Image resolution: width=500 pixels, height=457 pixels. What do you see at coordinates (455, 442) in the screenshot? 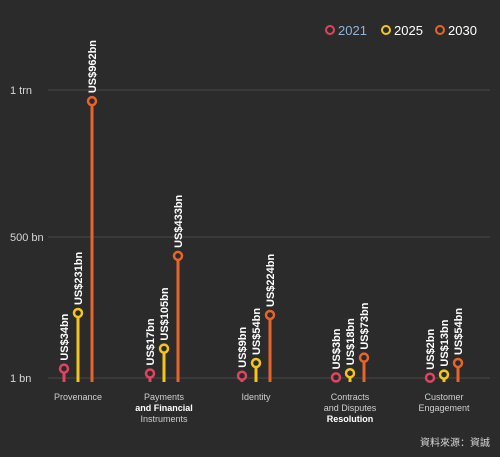
I see `source-note: 資料來源：資誠` at bounding box center [455, 442].